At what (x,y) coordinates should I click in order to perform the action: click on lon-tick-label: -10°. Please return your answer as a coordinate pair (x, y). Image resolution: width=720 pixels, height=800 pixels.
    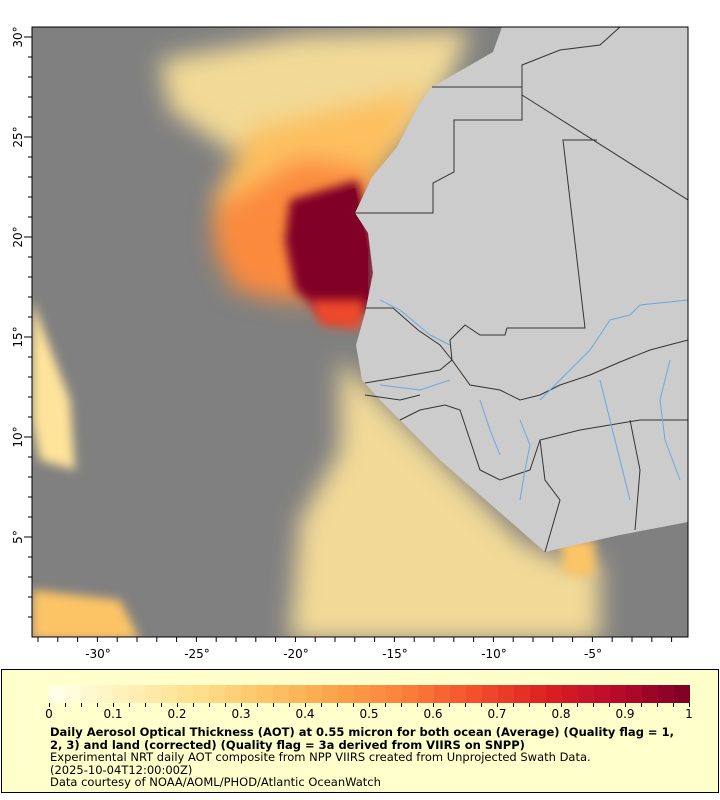
    Looking at the image, I should click on (494, 654).